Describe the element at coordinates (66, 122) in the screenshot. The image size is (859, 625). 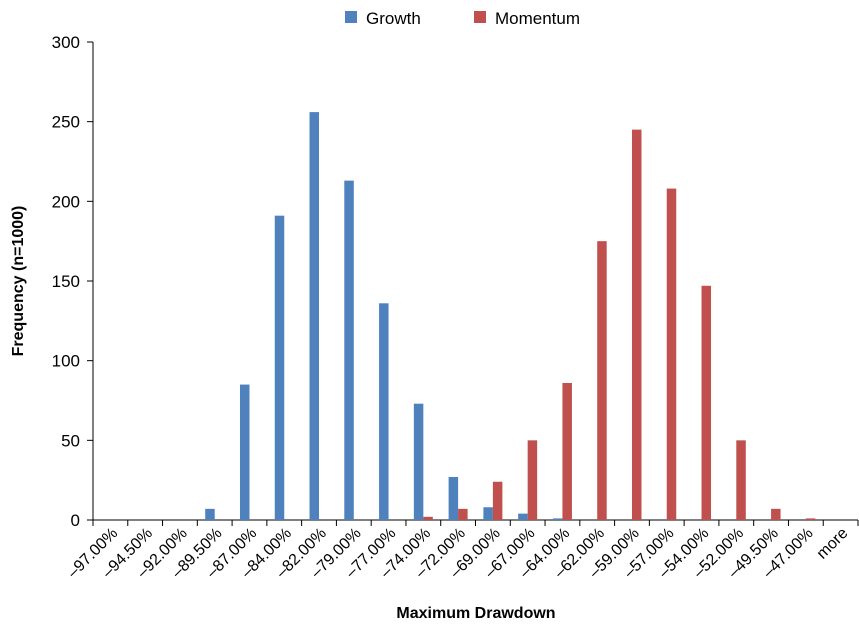
I see `y-tick-label: 250` at that location.